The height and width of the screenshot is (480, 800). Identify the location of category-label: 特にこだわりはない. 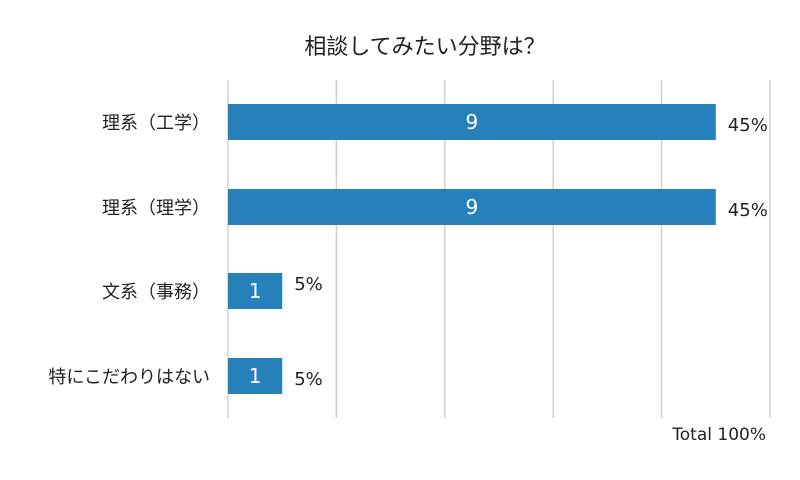
(129, 377).